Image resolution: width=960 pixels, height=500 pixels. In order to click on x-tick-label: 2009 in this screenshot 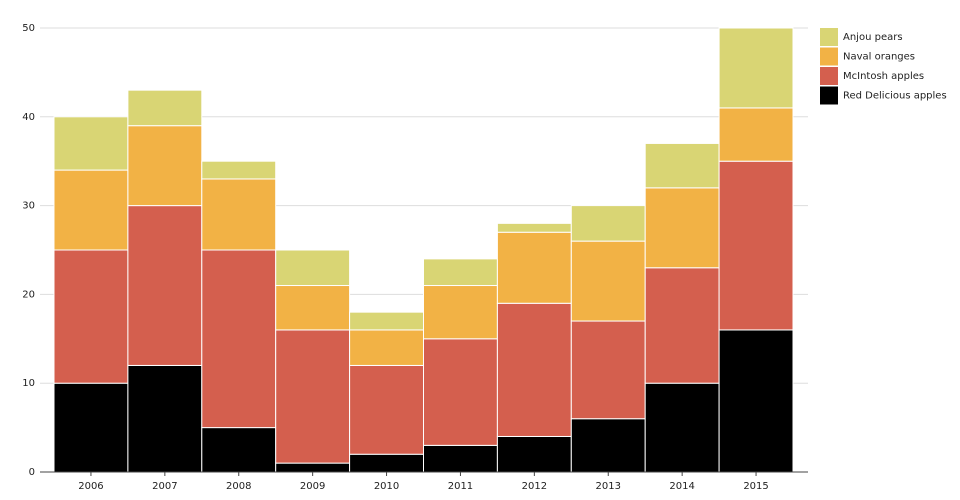, I will do `click(312, 486)`.